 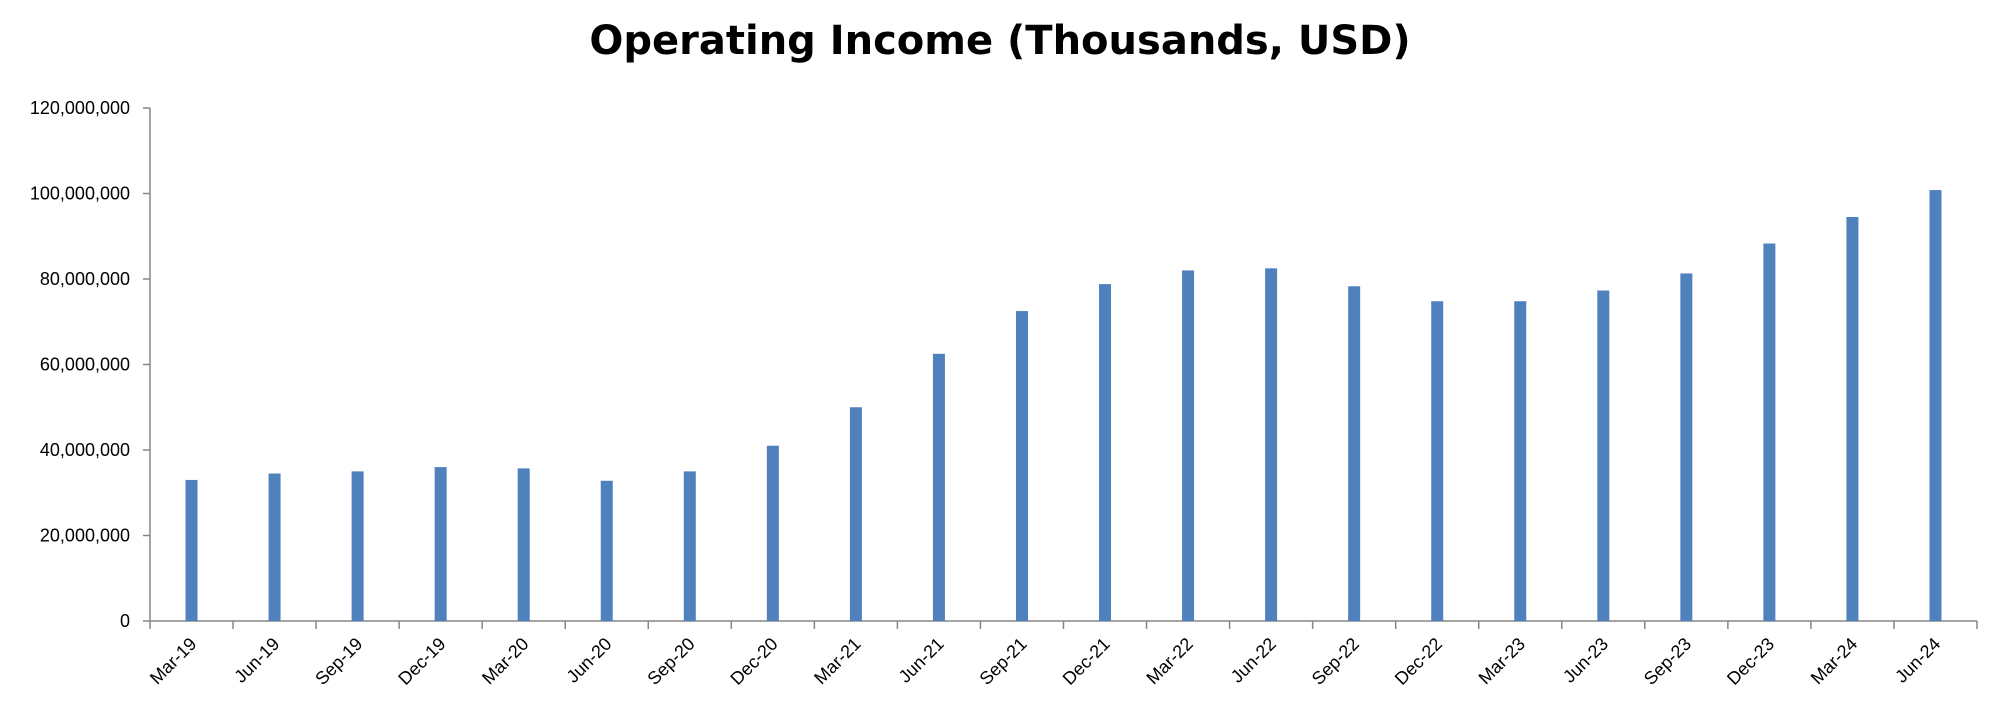 I want to click on x-tick-label: Mar-22, so click(x=1169, y=661).